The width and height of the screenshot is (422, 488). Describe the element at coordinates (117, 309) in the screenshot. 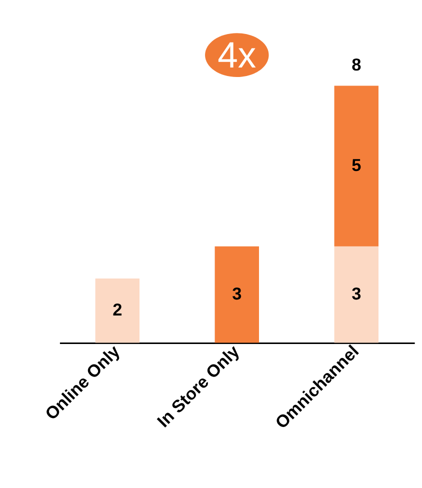

I see `data-label: 2` at that location.